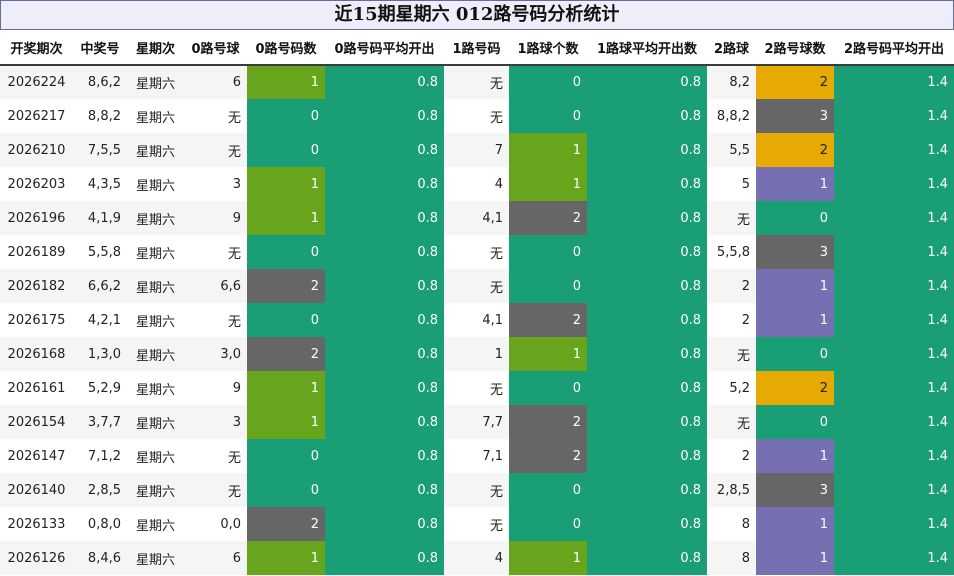 The width and height of the screenshot is (954, 576). What do you see at coordinates (795, 388) in the screenshot?
I see `cell-road2-count: 2` at bounding box center [795, 388].